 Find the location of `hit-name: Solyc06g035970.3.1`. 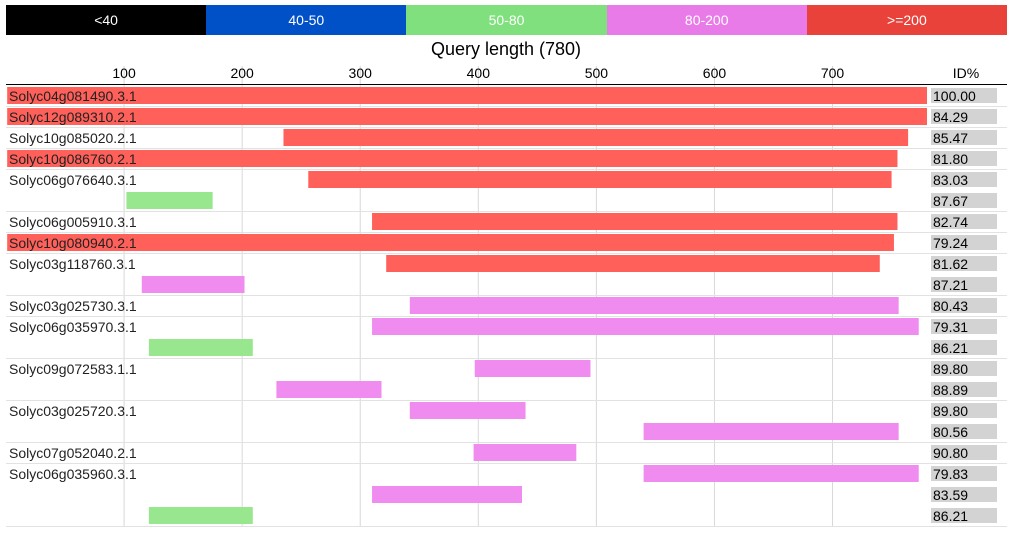

hit-name: Solyc06g035970.3.1 is located at coordinates (73, 327).